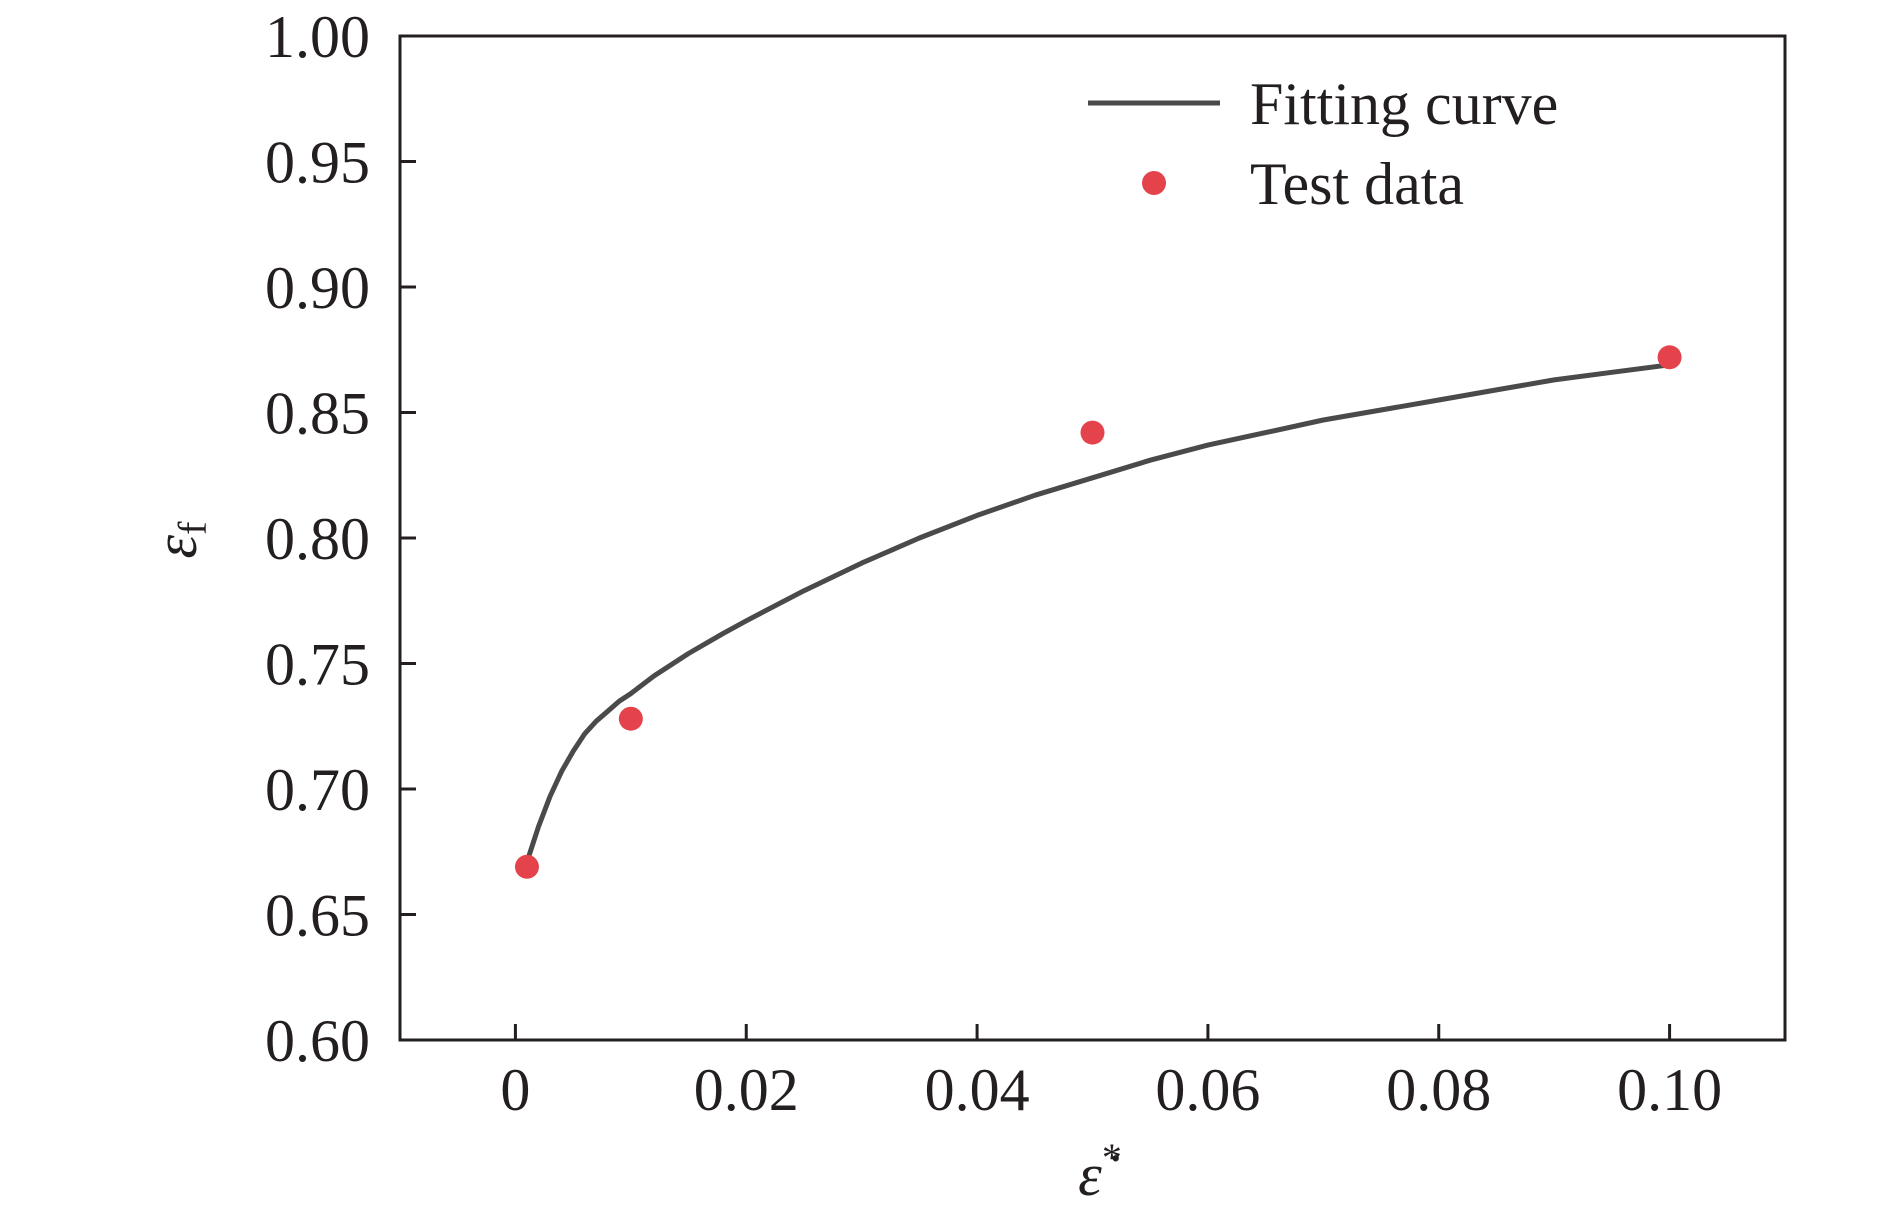  Describe the element at coordinates (317, 414) in the screenshot. I see `y-tick-label: 0.85` at that location.